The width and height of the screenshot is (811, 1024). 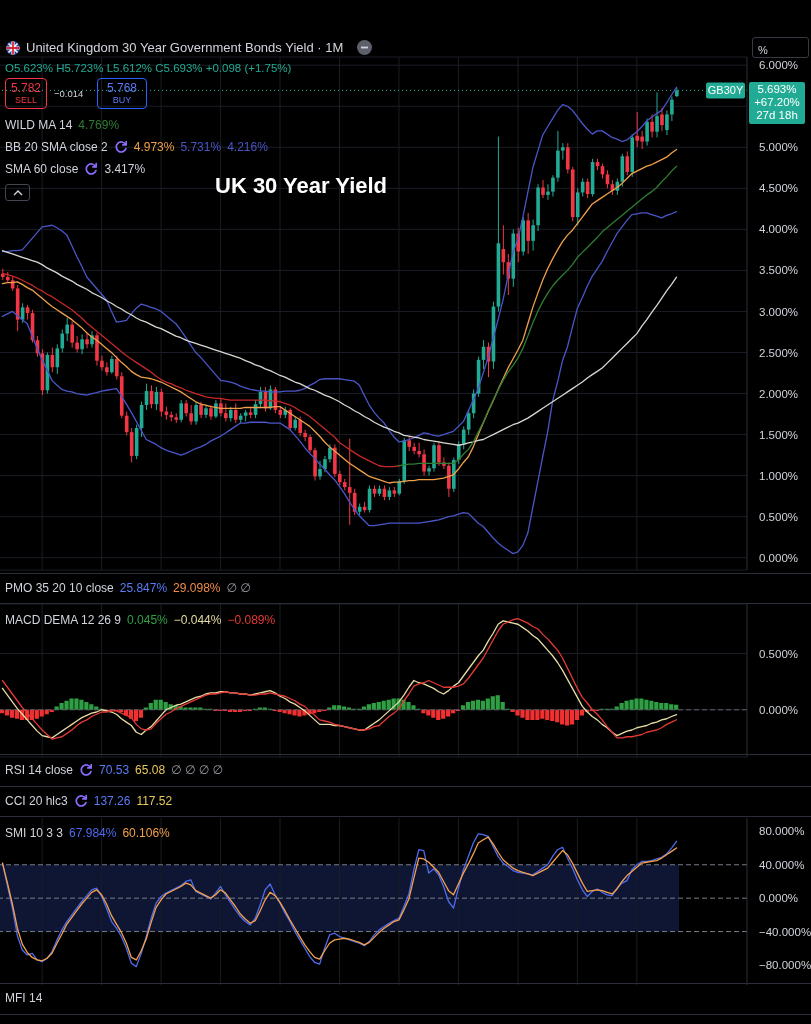 What do you see at coordinates (112, 801) in the screenshot?
I see `text: 137.26` at bounding box center [112, 801].